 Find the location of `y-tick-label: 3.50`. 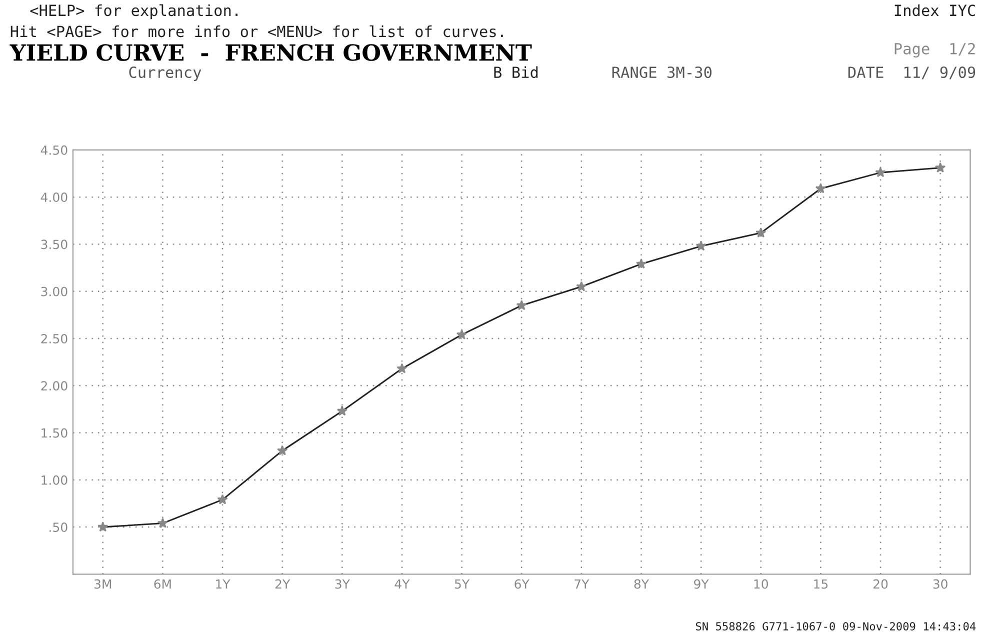

y-tick-label: 3.50 is located at coordinates (54, 245).